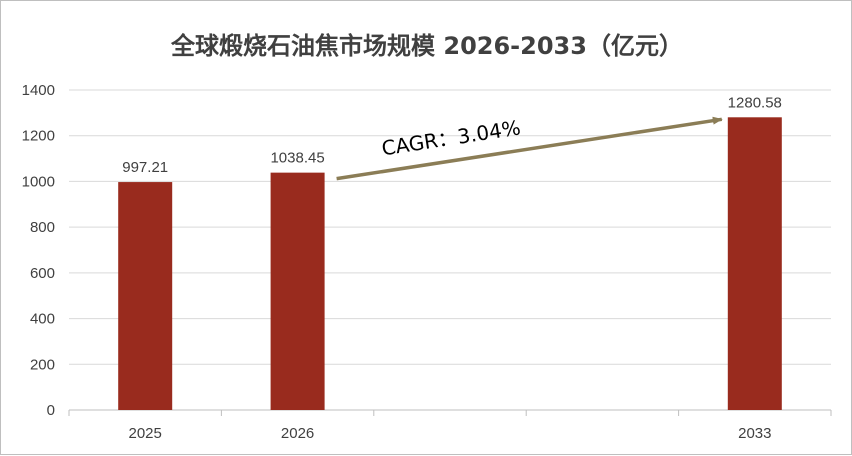  Describe the element at coordinates (297, 433) in the screenshot. I see `x-tick-label: 2026` at that location.